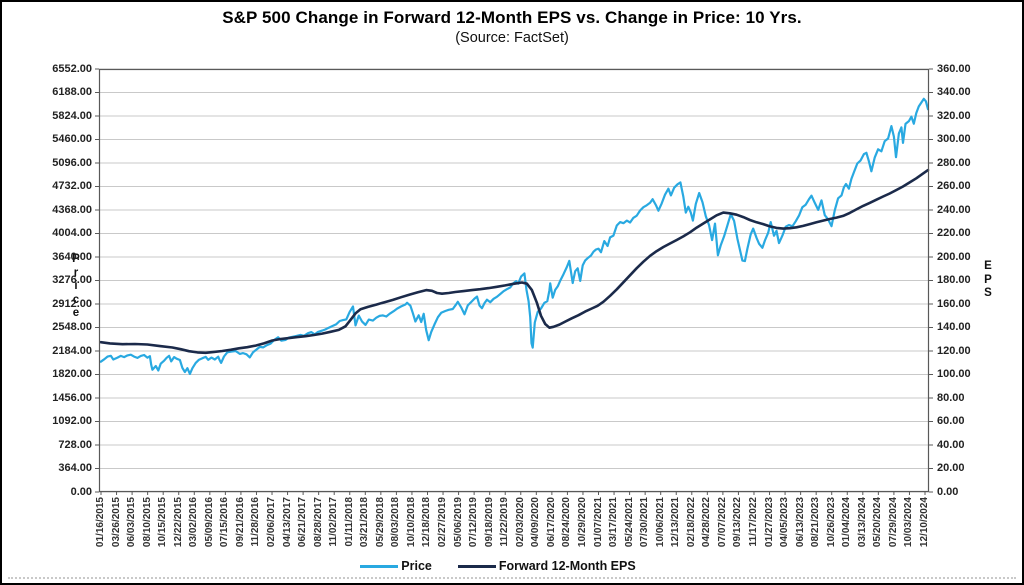 Image resolution: width=1024 pixels, height=585 pixels. What do you see at coordinates (240, 522) in the screenshot?
I see `x-axis-tick-label: 09/21/2016` at bounding box center [240, 522].